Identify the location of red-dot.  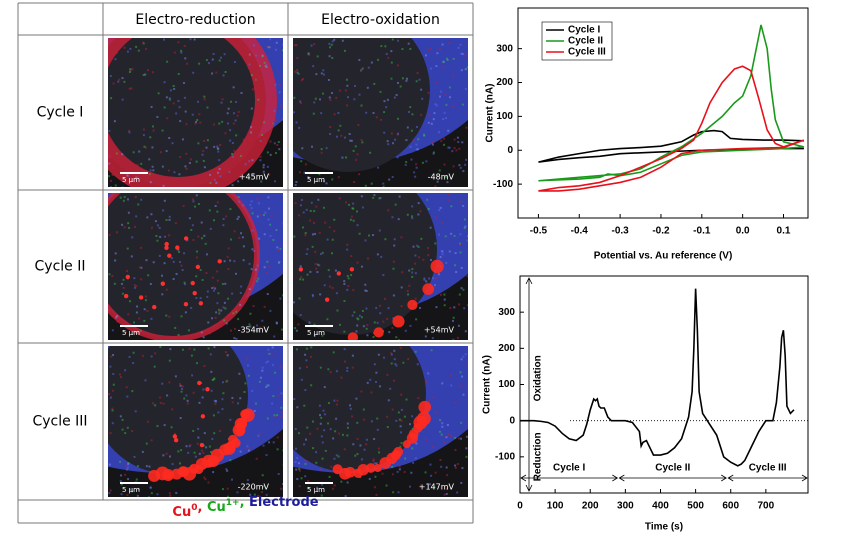
(169, 255).